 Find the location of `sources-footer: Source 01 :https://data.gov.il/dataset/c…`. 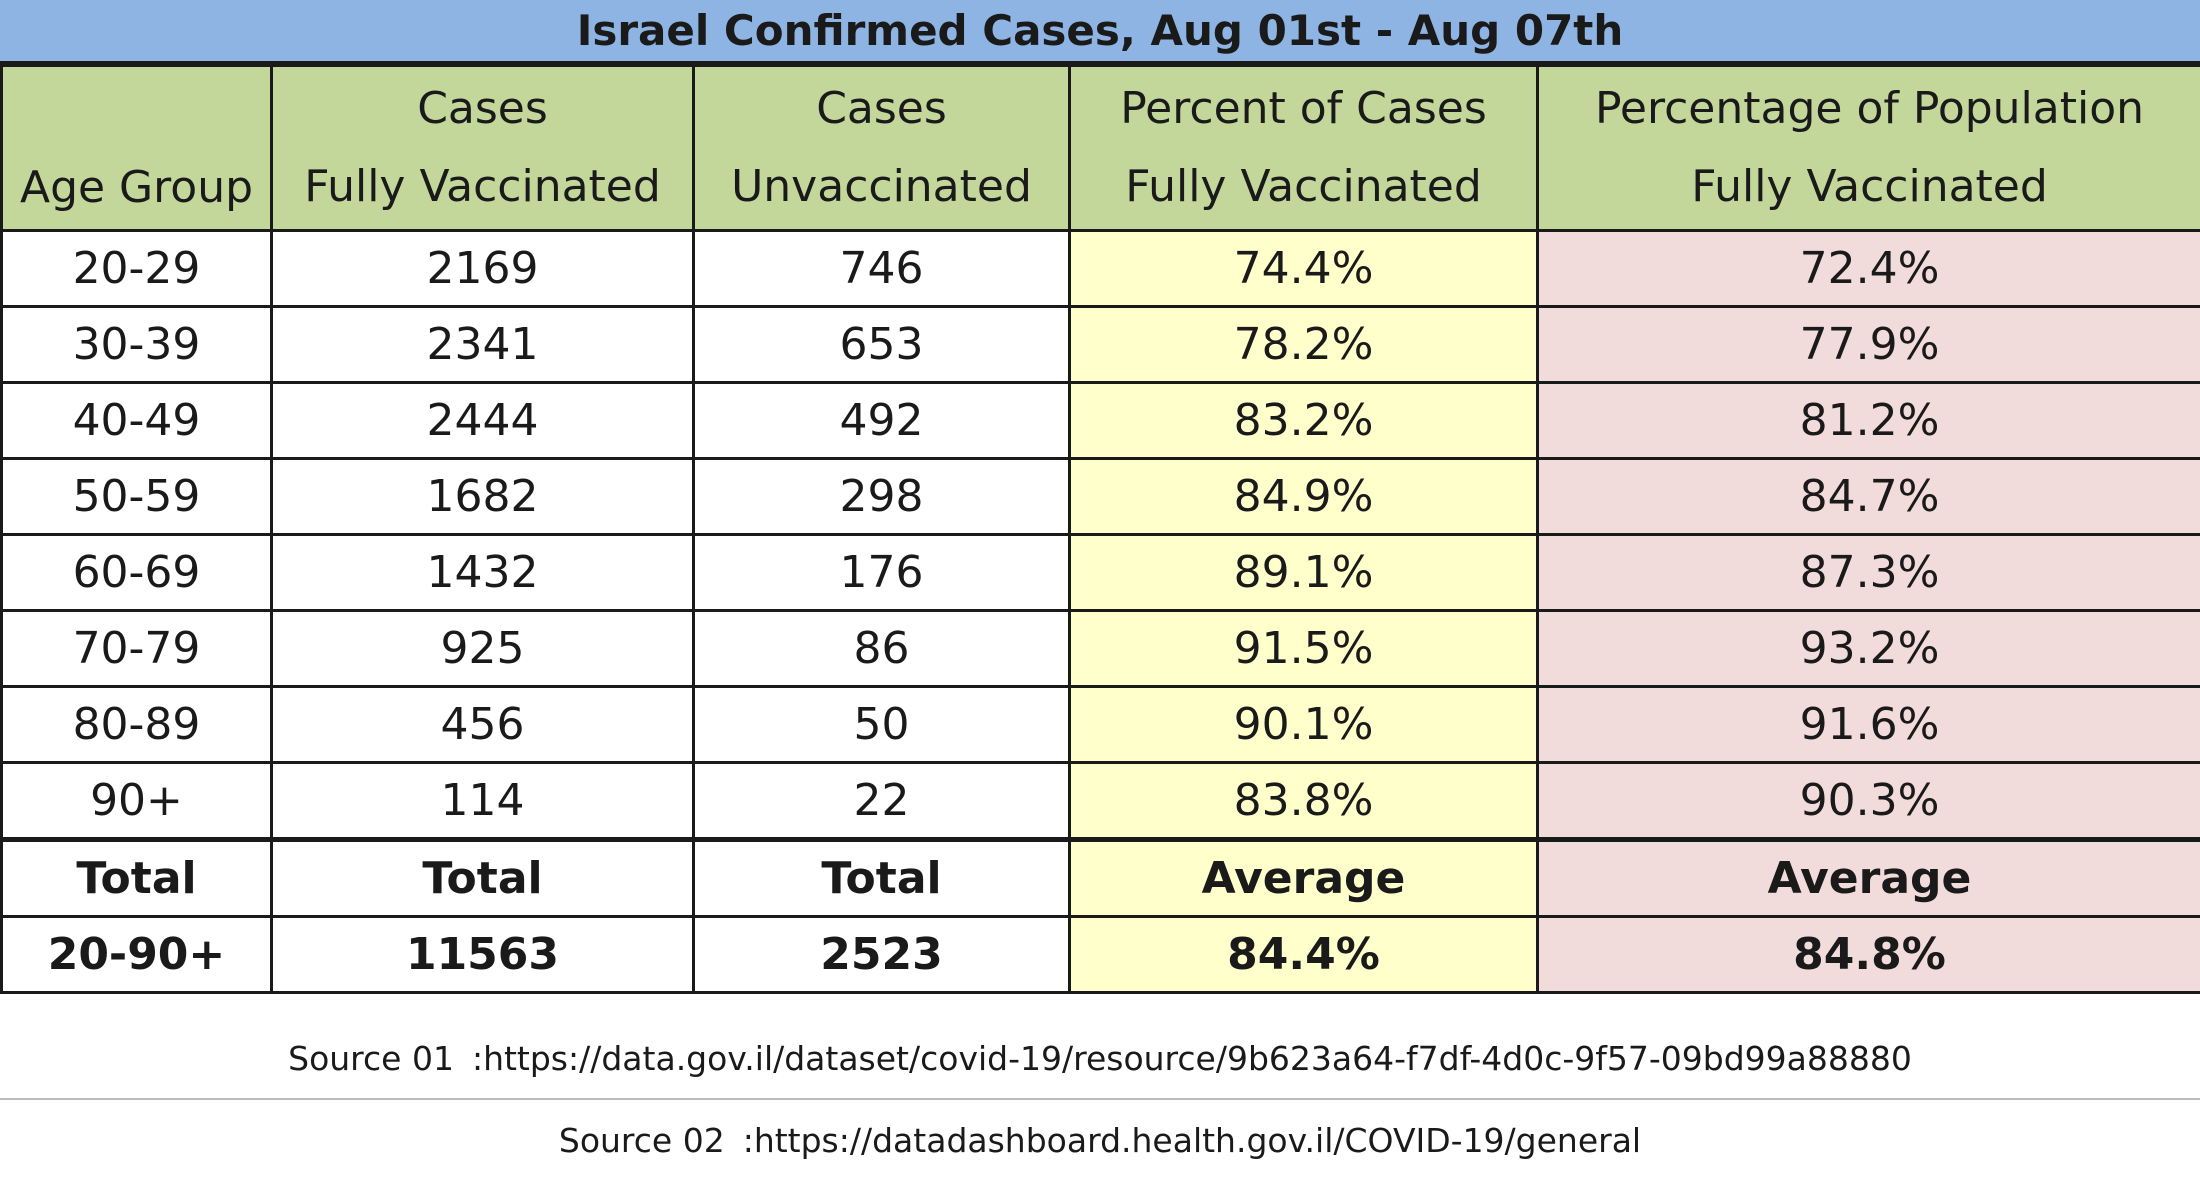

sources-footer: Source 01 :https://data.gov.il/dataset/c… is located at coordinates (1100, 1098).